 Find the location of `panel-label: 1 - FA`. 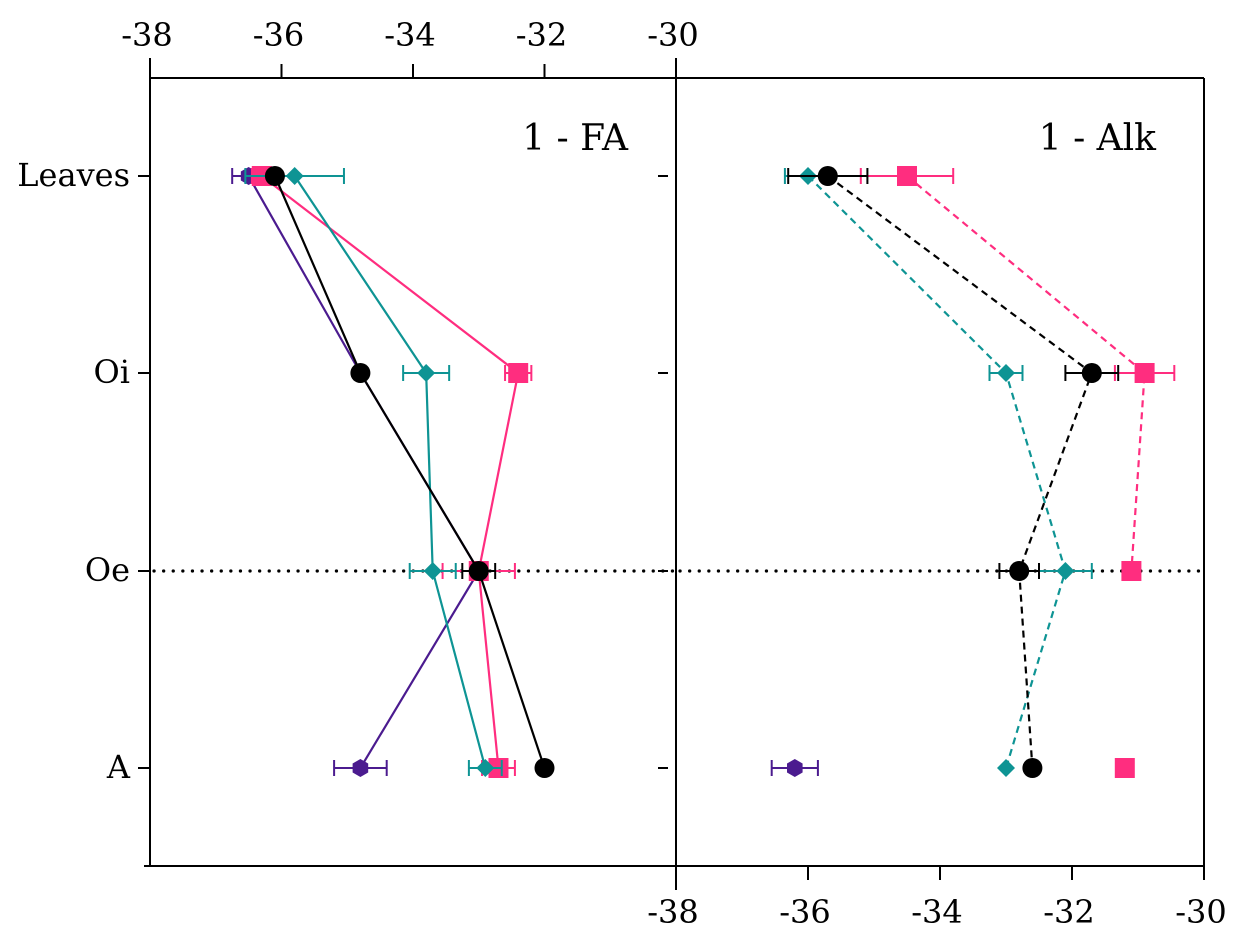

panel-label: 1 - FA is located at coordinates (575, 138).